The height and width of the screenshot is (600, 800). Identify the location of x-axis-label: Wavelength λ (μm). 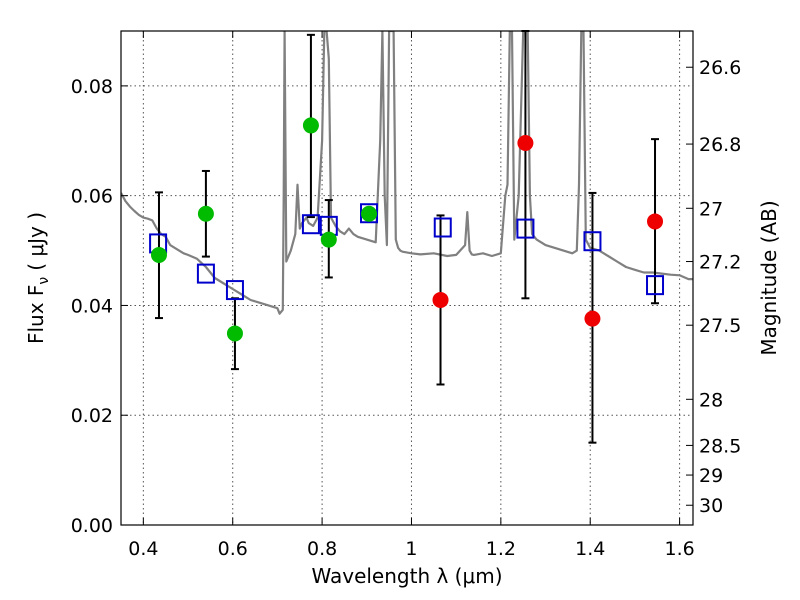
(406, 576).